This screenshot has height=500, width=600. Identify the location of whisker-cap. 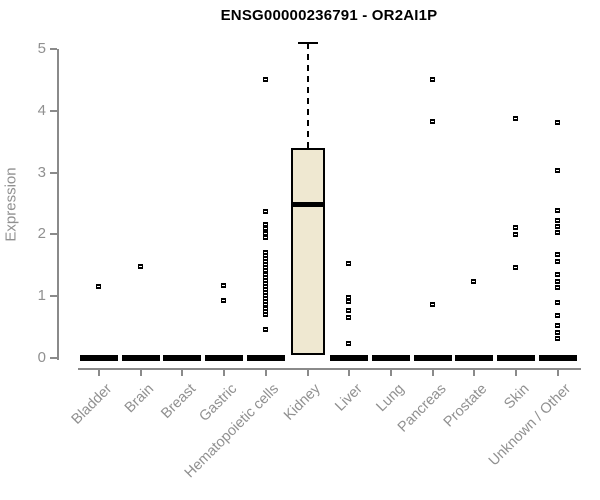
(307, 42).